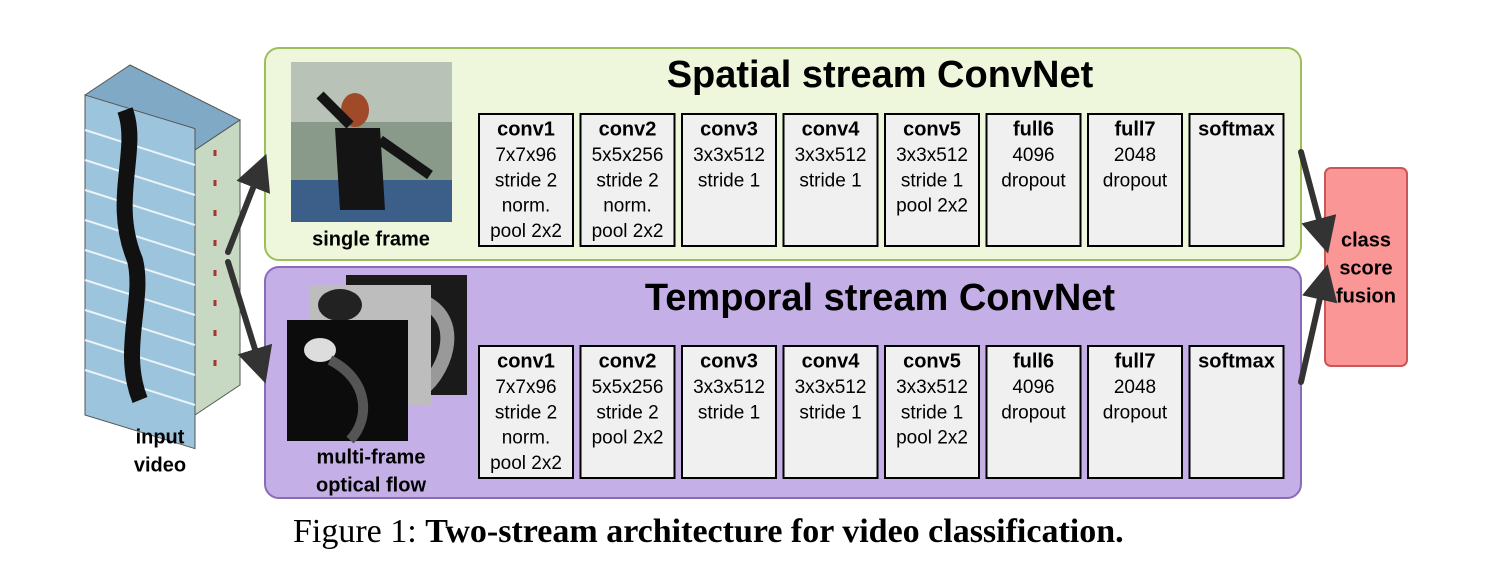 The width and height of the screenshot is (1492, 566). I want to click on fusion-label: fusion, so click(1366, 296).